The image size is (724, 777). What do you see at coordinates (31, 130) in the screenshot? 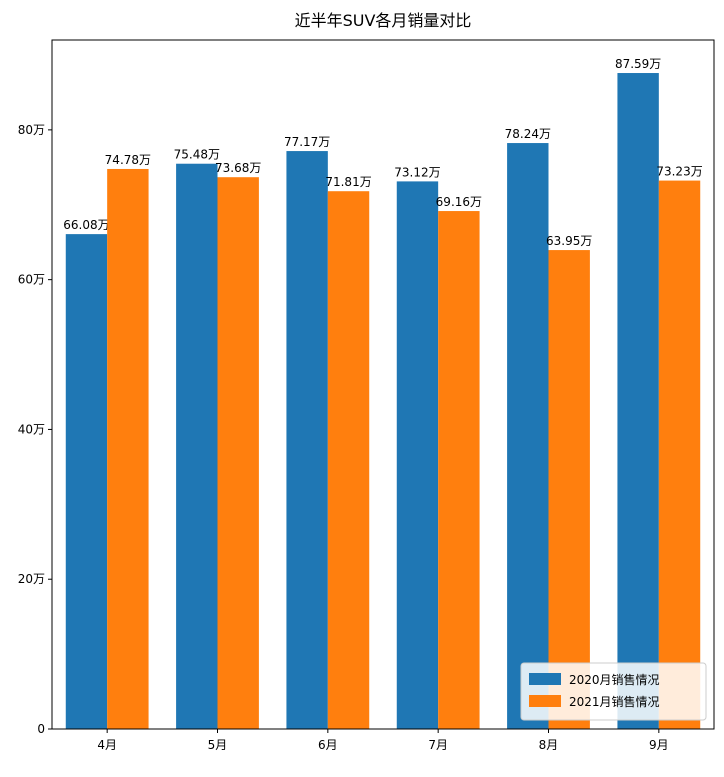
I see `y-tick-label: 80万` at bounding box center [31, 130].